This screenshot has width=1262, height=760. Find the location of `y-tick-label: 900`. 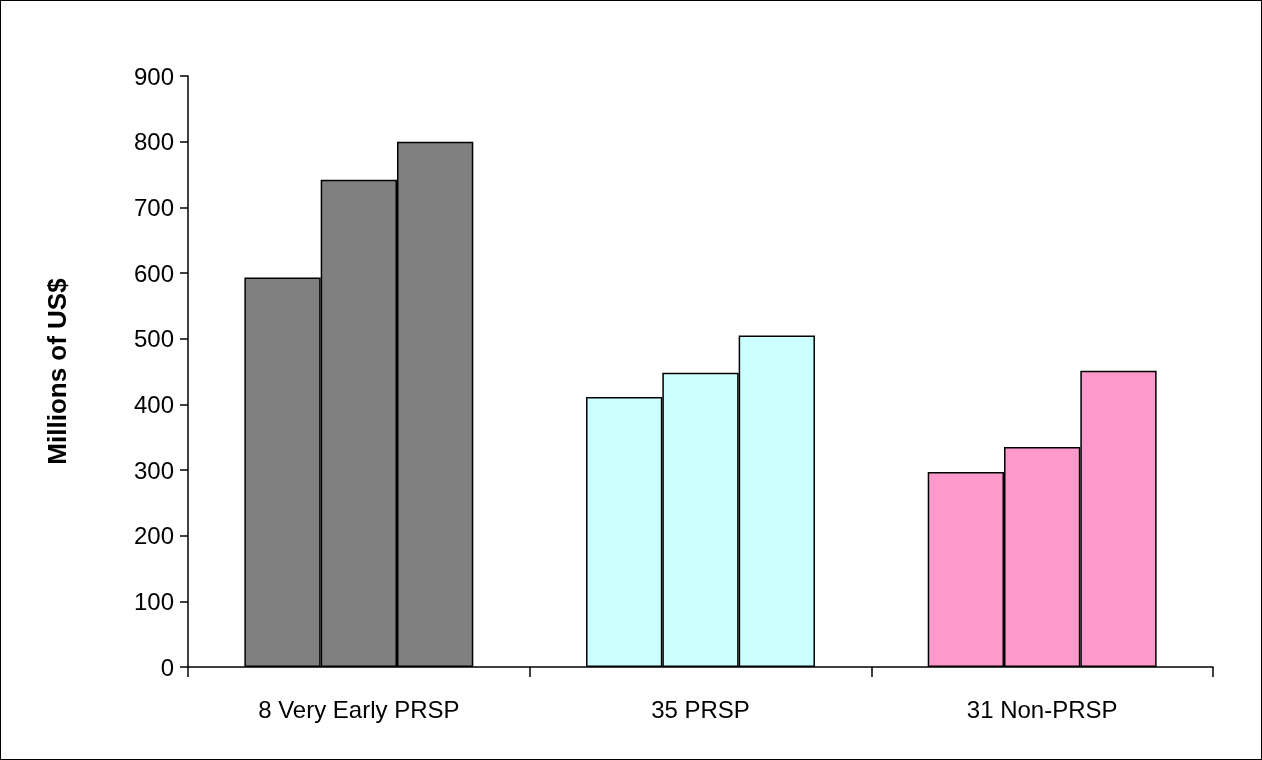

y-tick-label: 900 is located at coordinates (153, 76).